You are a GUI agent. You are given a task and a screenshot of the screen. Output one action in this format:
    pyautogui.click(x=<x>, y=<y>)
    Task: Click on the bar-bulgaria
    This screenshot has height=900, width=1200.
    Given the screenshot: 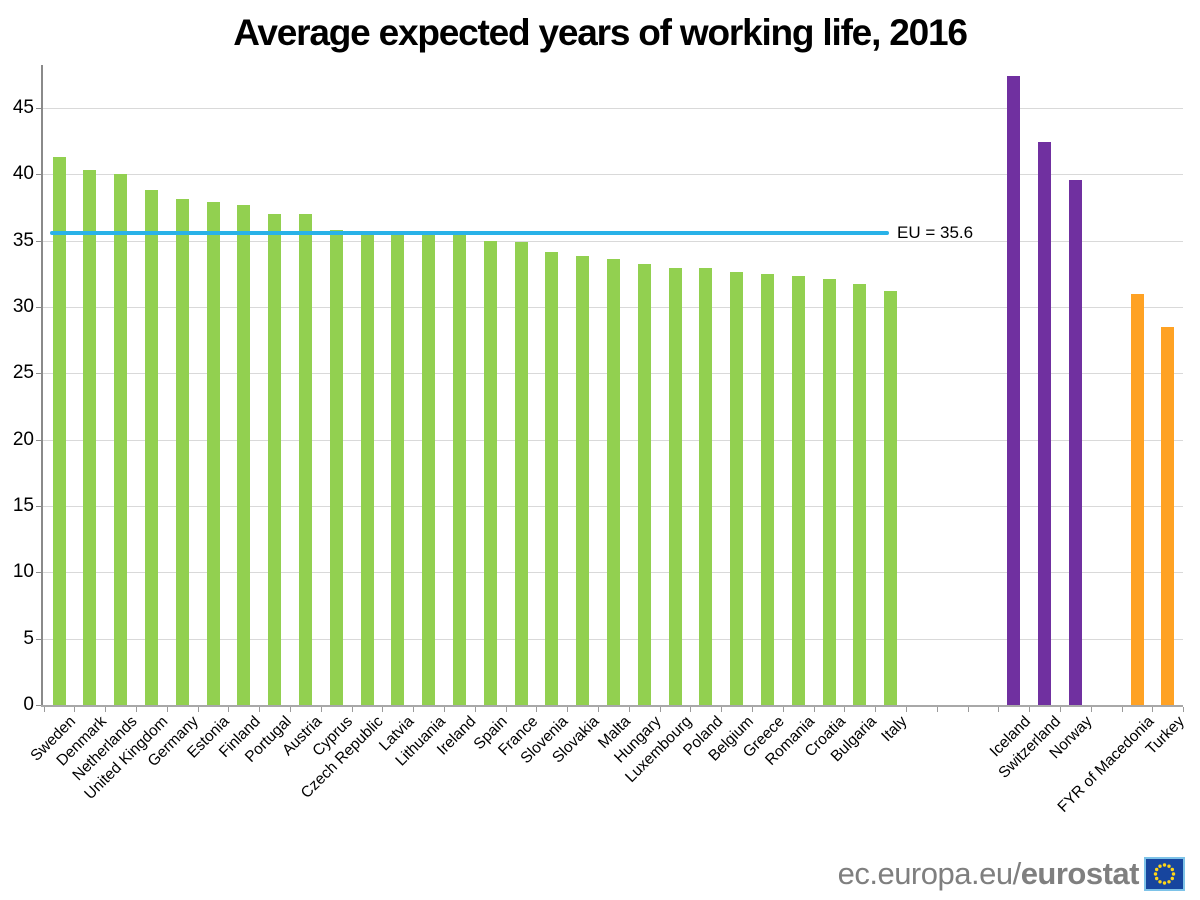 What is the action you would take?
    pyautogui.click(x=860, y=494)
    